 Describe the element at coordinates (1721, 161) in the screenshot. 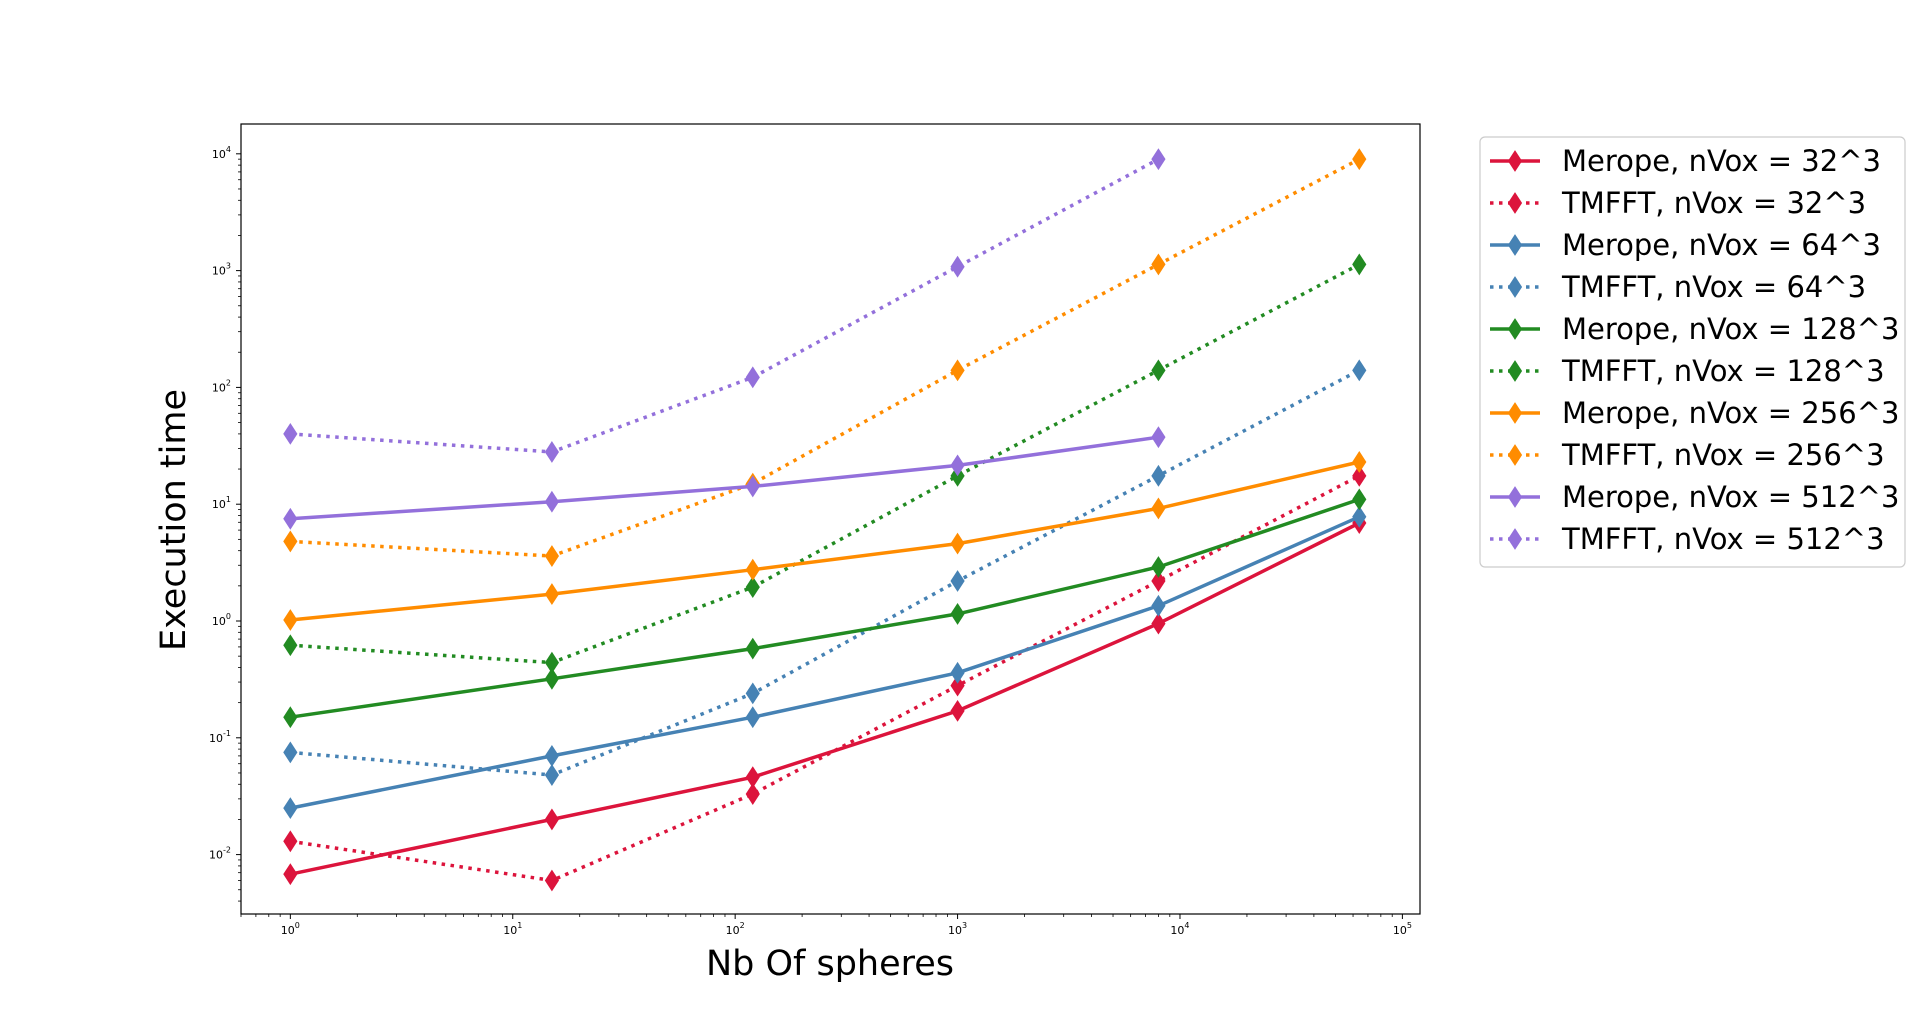

I see `legend-label: Merope, nVox = 32^3` at that location.